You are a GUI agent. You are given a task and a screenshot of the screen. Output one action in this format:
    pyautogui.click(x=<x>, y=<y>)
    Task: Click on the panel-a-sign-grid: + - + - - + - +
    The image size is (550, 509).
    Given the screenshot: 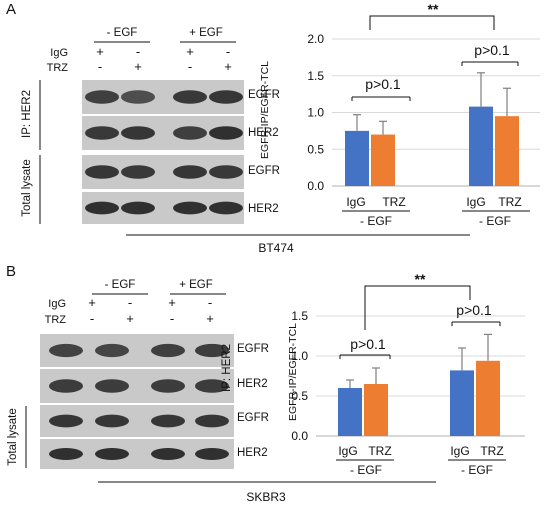 What is the action you would take?
    pyautogui.click(x=164, y=59)
    